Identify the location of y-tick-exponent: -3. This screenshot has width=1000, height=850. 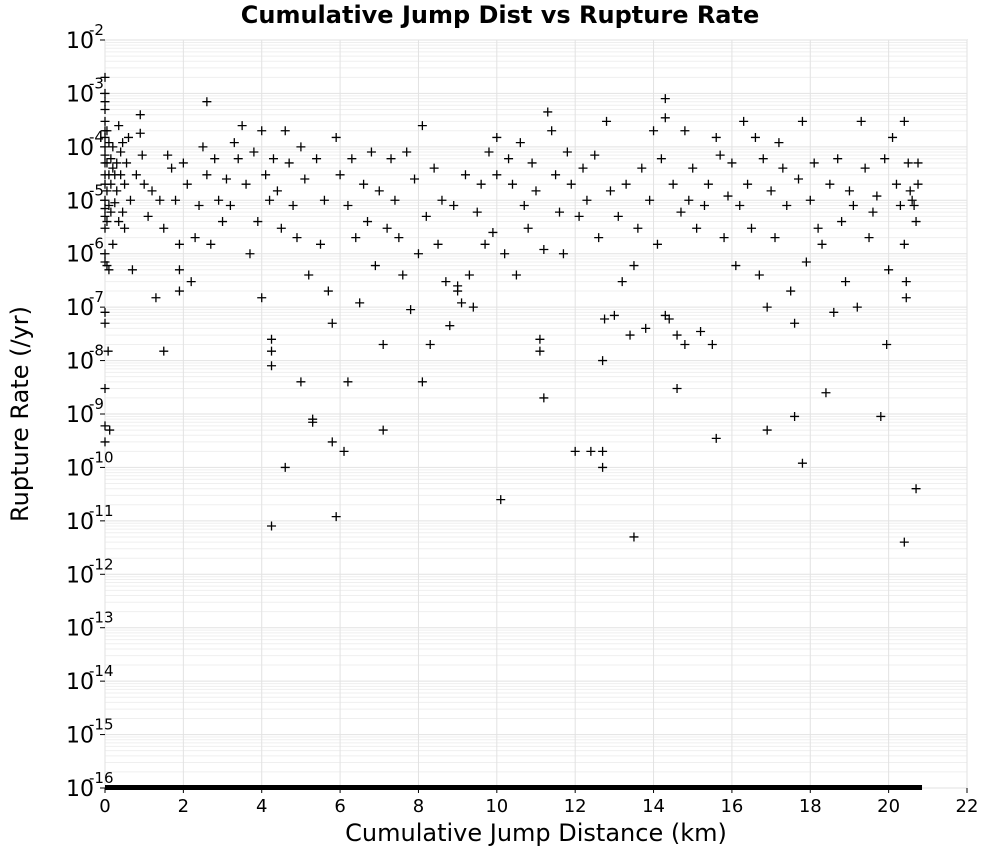
(96, 83).